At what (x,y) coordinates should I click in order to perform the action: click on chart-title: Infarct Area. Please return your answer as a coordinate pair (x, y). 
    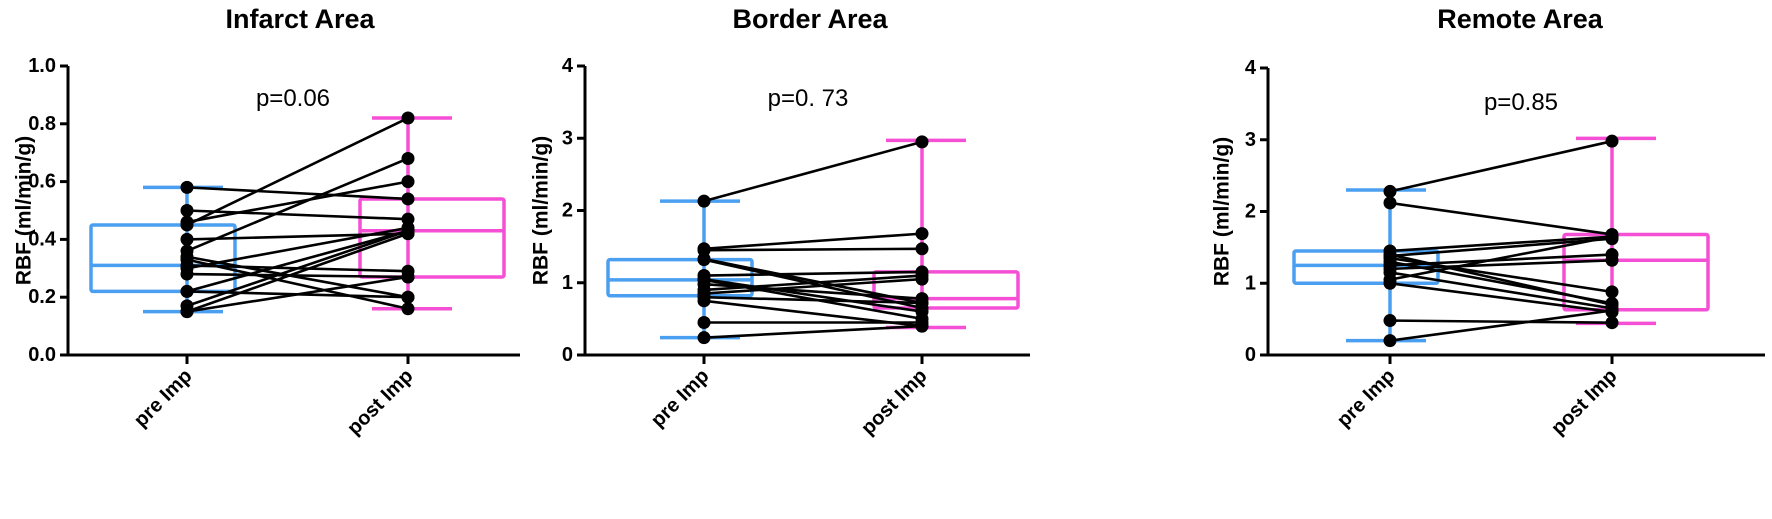
    Looking at the image, I should click on (300, 19).